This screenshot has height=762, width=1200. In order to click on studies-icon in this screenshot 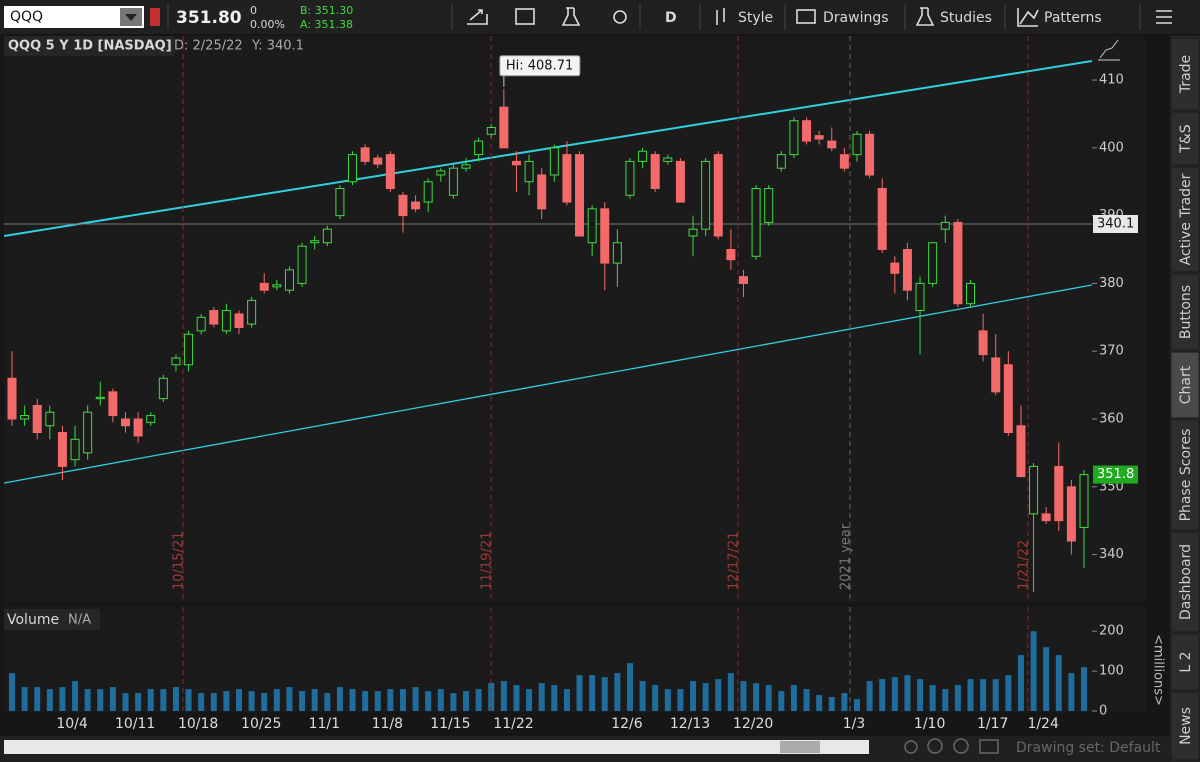, I will do `click(925, 16)`.